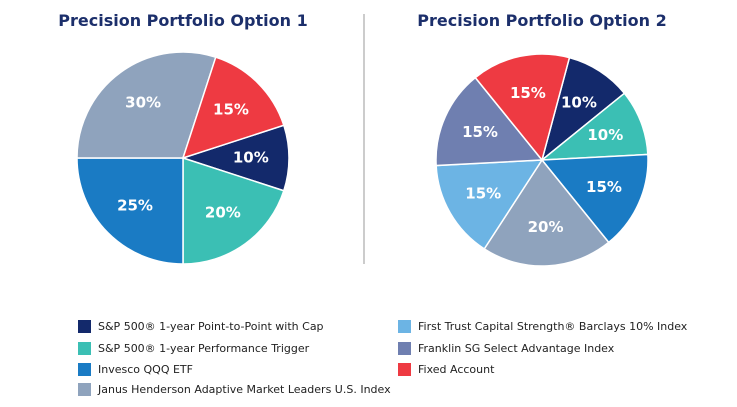  Describe the element at coordinates (182, 20) in the screenshot. I see `chart-title: Precision Portfolio Option 1` at that location.